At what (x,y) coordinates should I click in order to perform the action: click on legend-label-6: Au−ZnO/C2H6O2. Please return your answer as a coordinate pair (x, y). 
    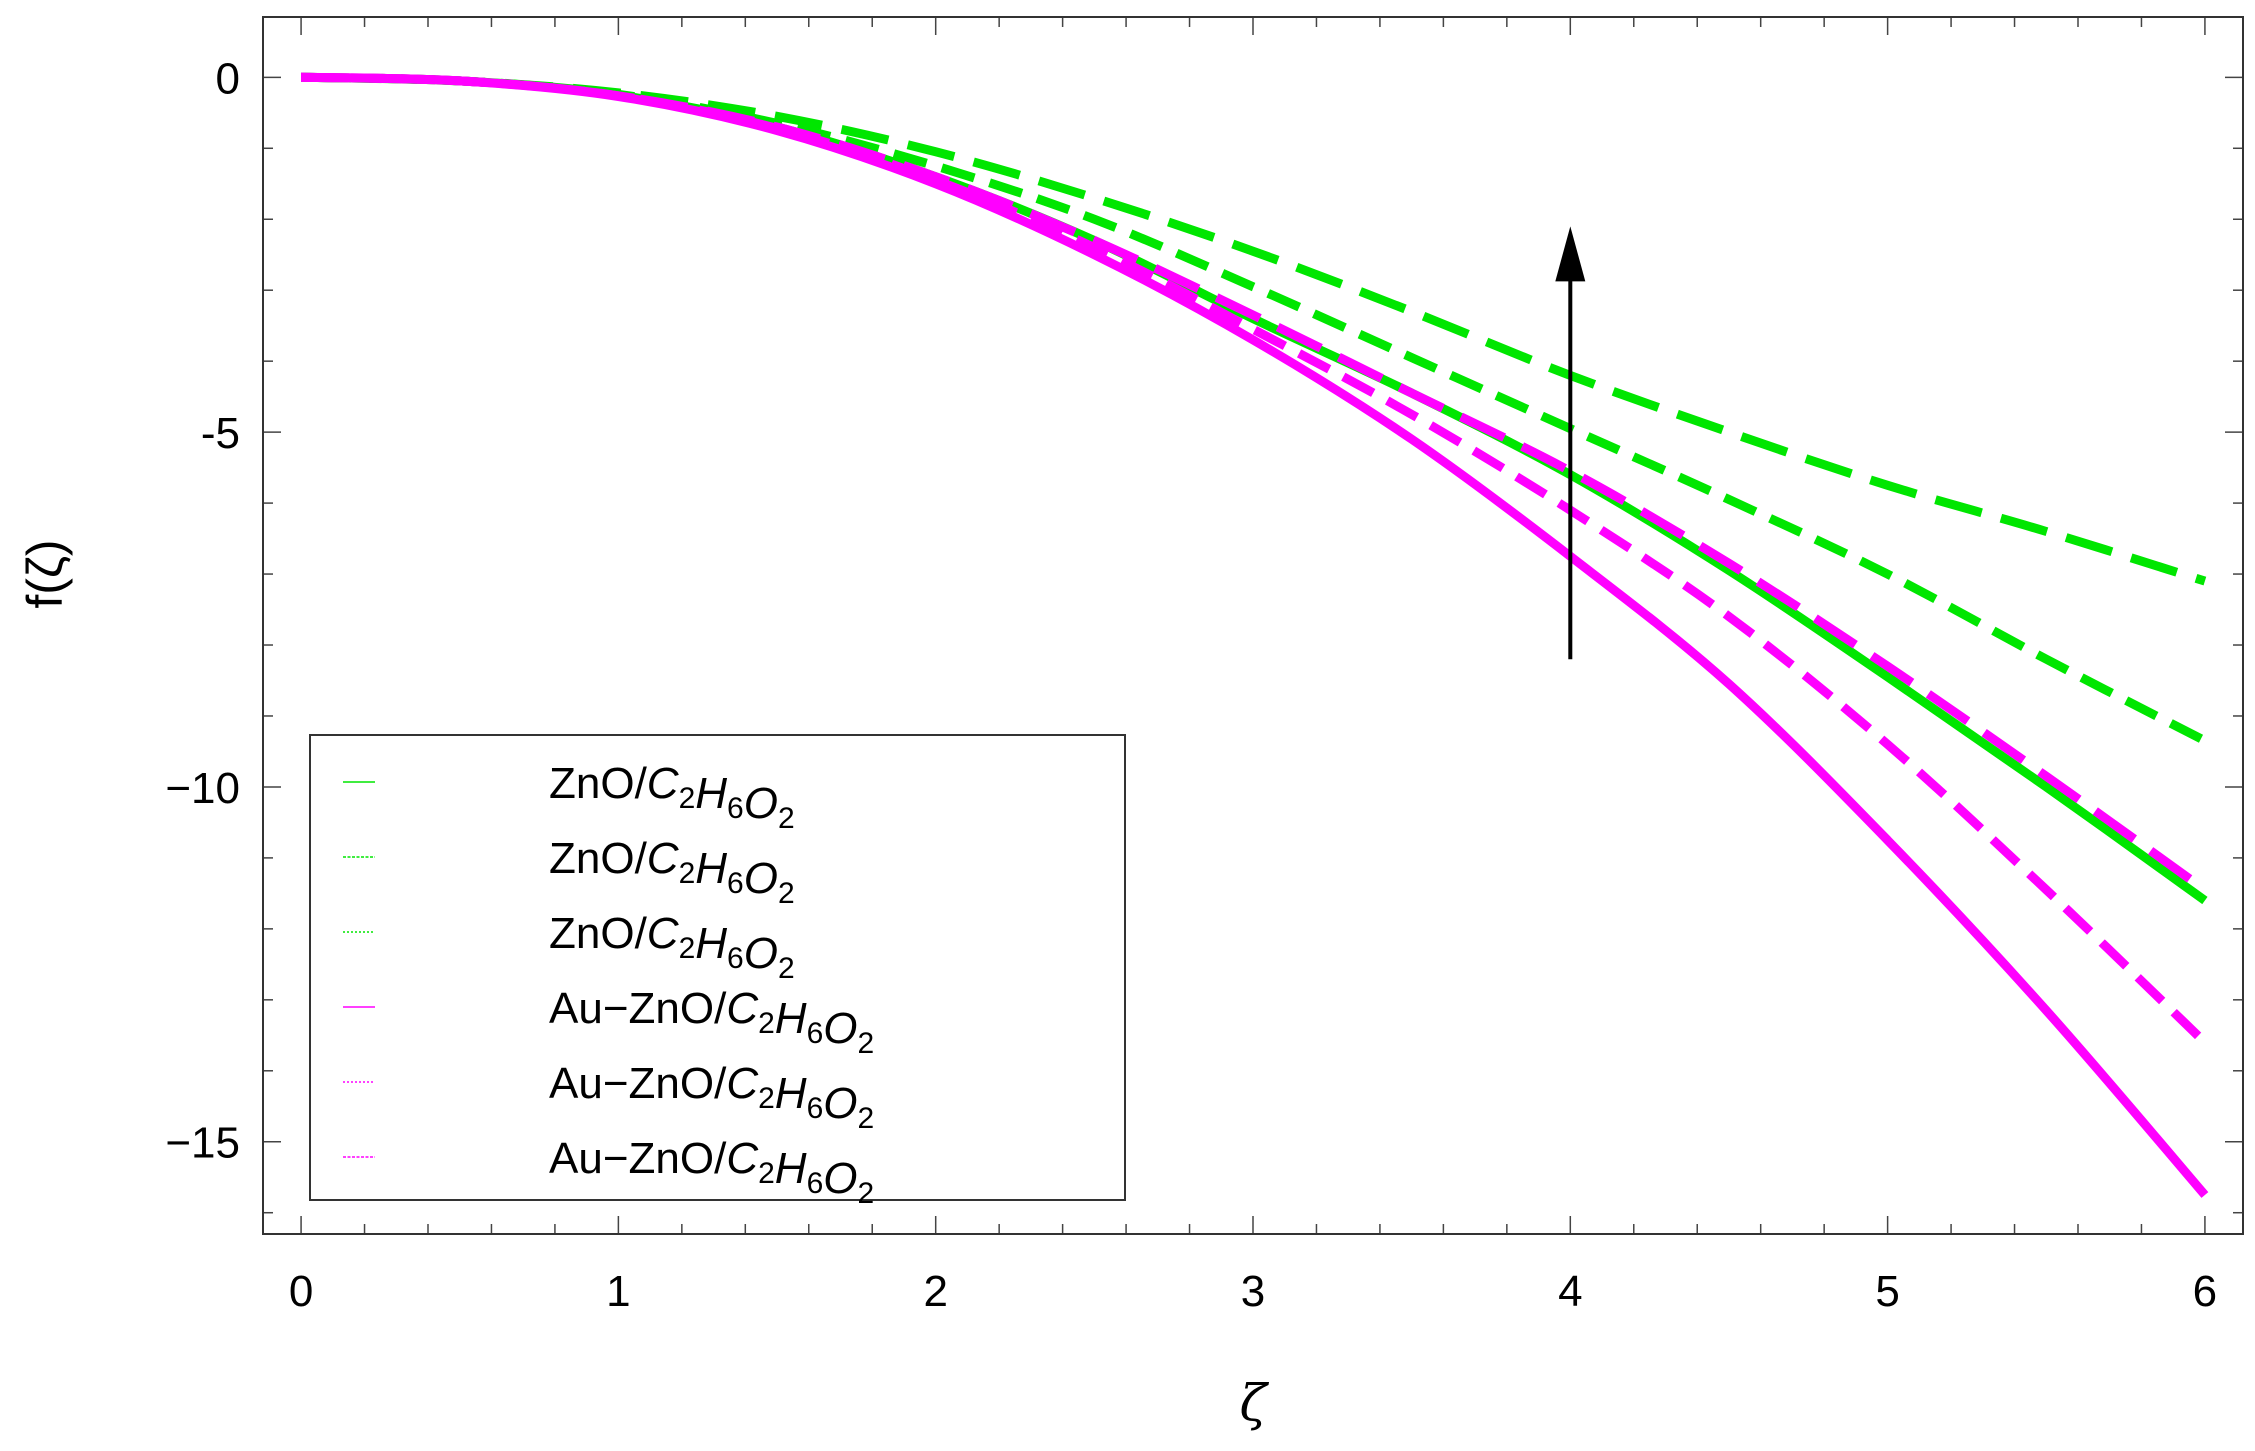
    Looking at the image, I should click on (711, 1172).